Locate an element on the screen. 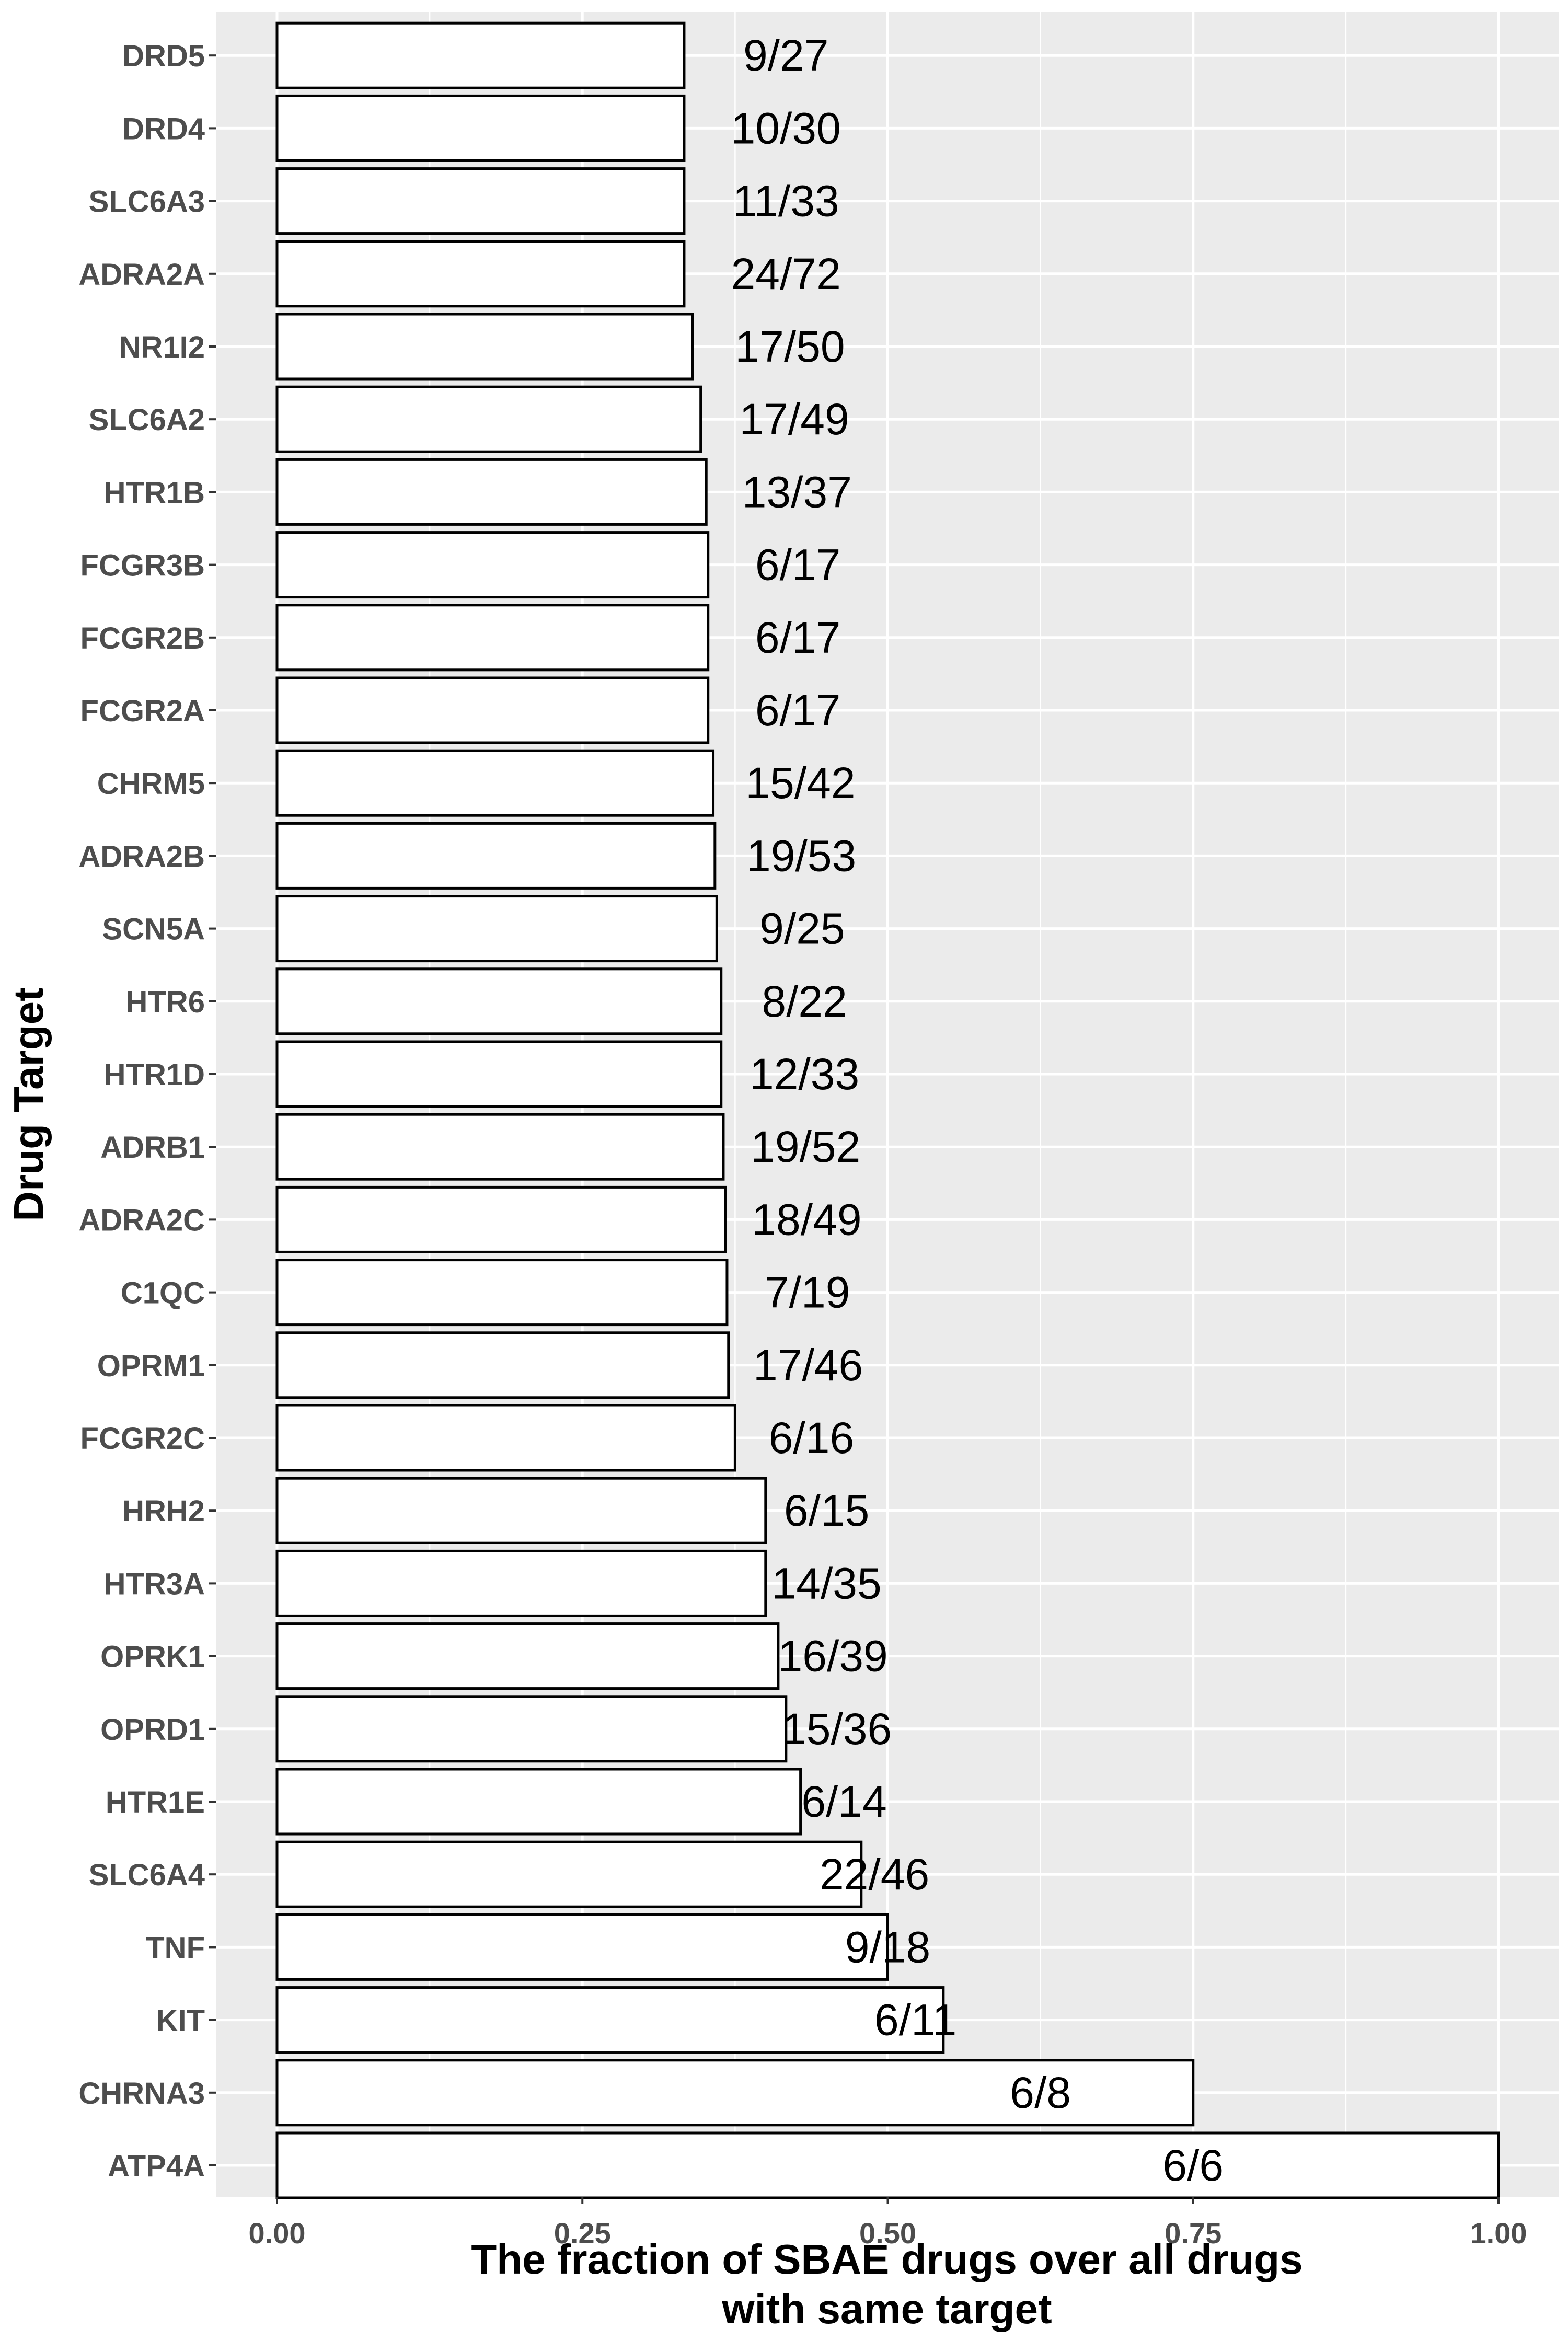 The image size is (1568, 2352). bar-label-drd4: 10/30 is located at coordinates (786, 128).